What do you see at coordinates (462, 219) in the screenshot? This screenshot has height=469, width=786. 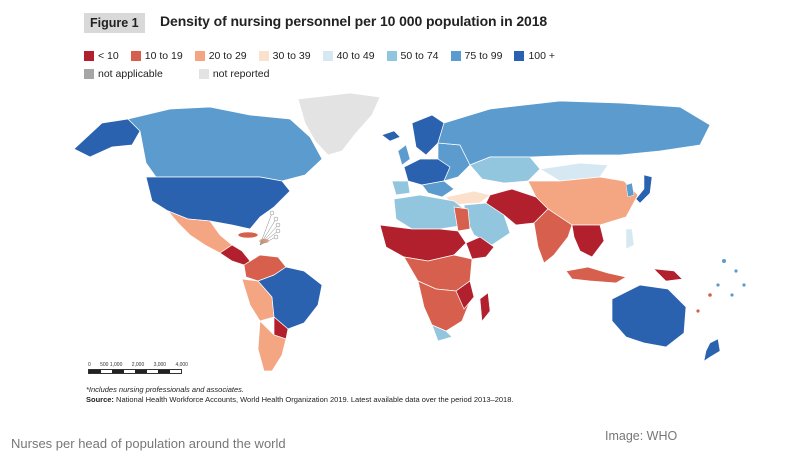 I see `egypt-region` at bounding box center [462, 219].